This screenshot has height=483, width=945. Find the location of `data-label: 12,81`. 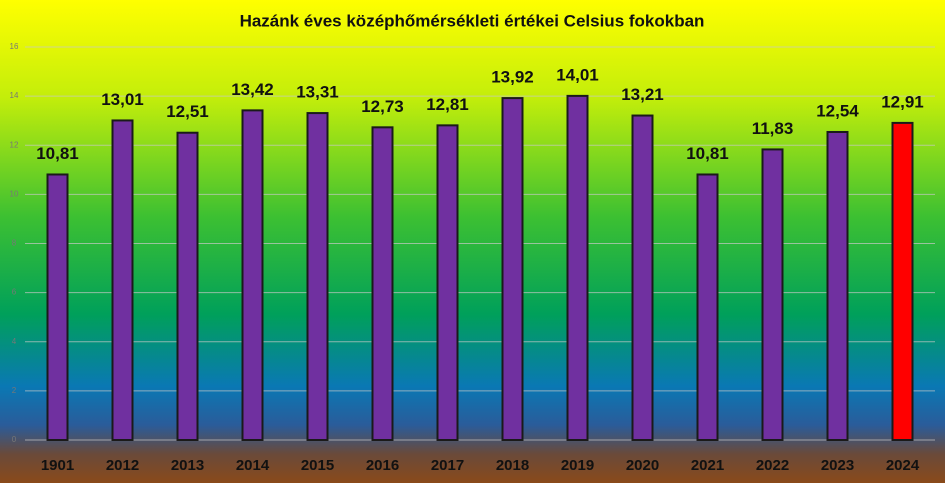

data-label: 12,81 is located at coordinates (447, 104).